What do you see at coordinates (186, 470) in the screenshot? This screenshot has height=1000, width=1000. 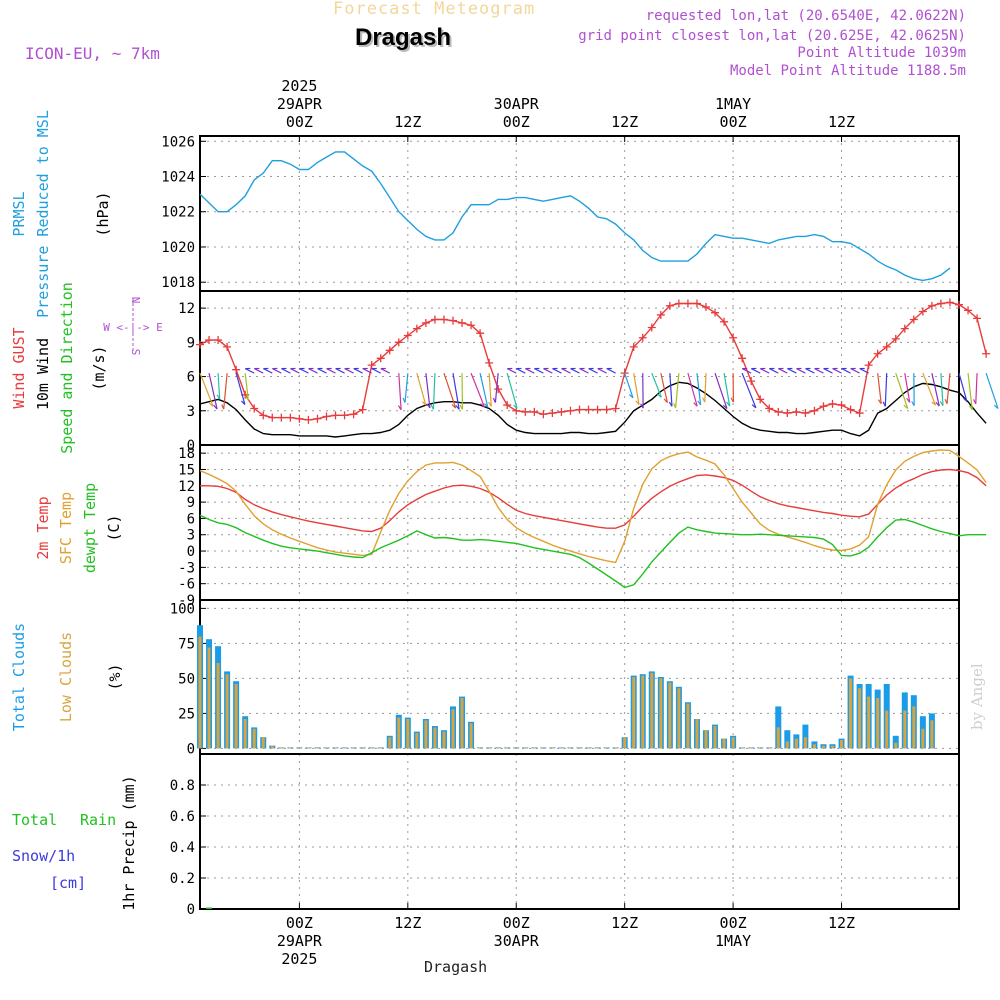 I see `y-tick-label: 15` at bounding box center [186, 470].